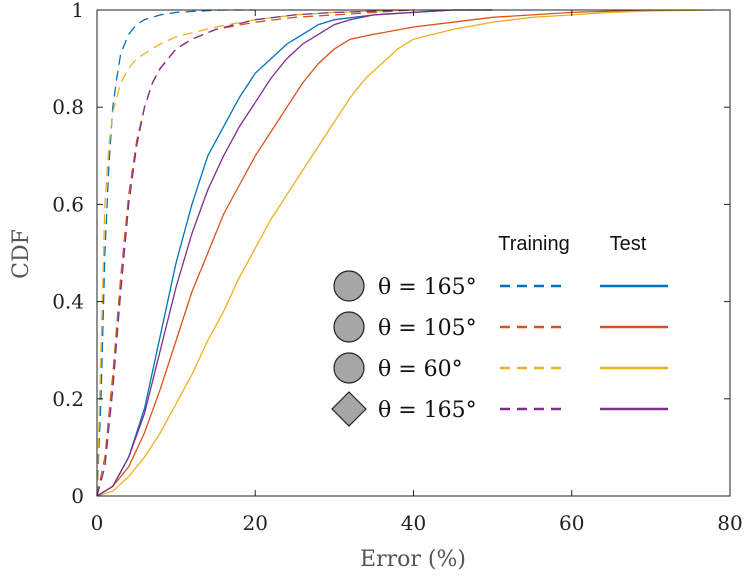 The width and height of the screenshot is (747, 580). What do you see at coordinates (413, 559) in the screenshot?
I see `x-axis-label: Error (%)` at bounding box center [413, 559].